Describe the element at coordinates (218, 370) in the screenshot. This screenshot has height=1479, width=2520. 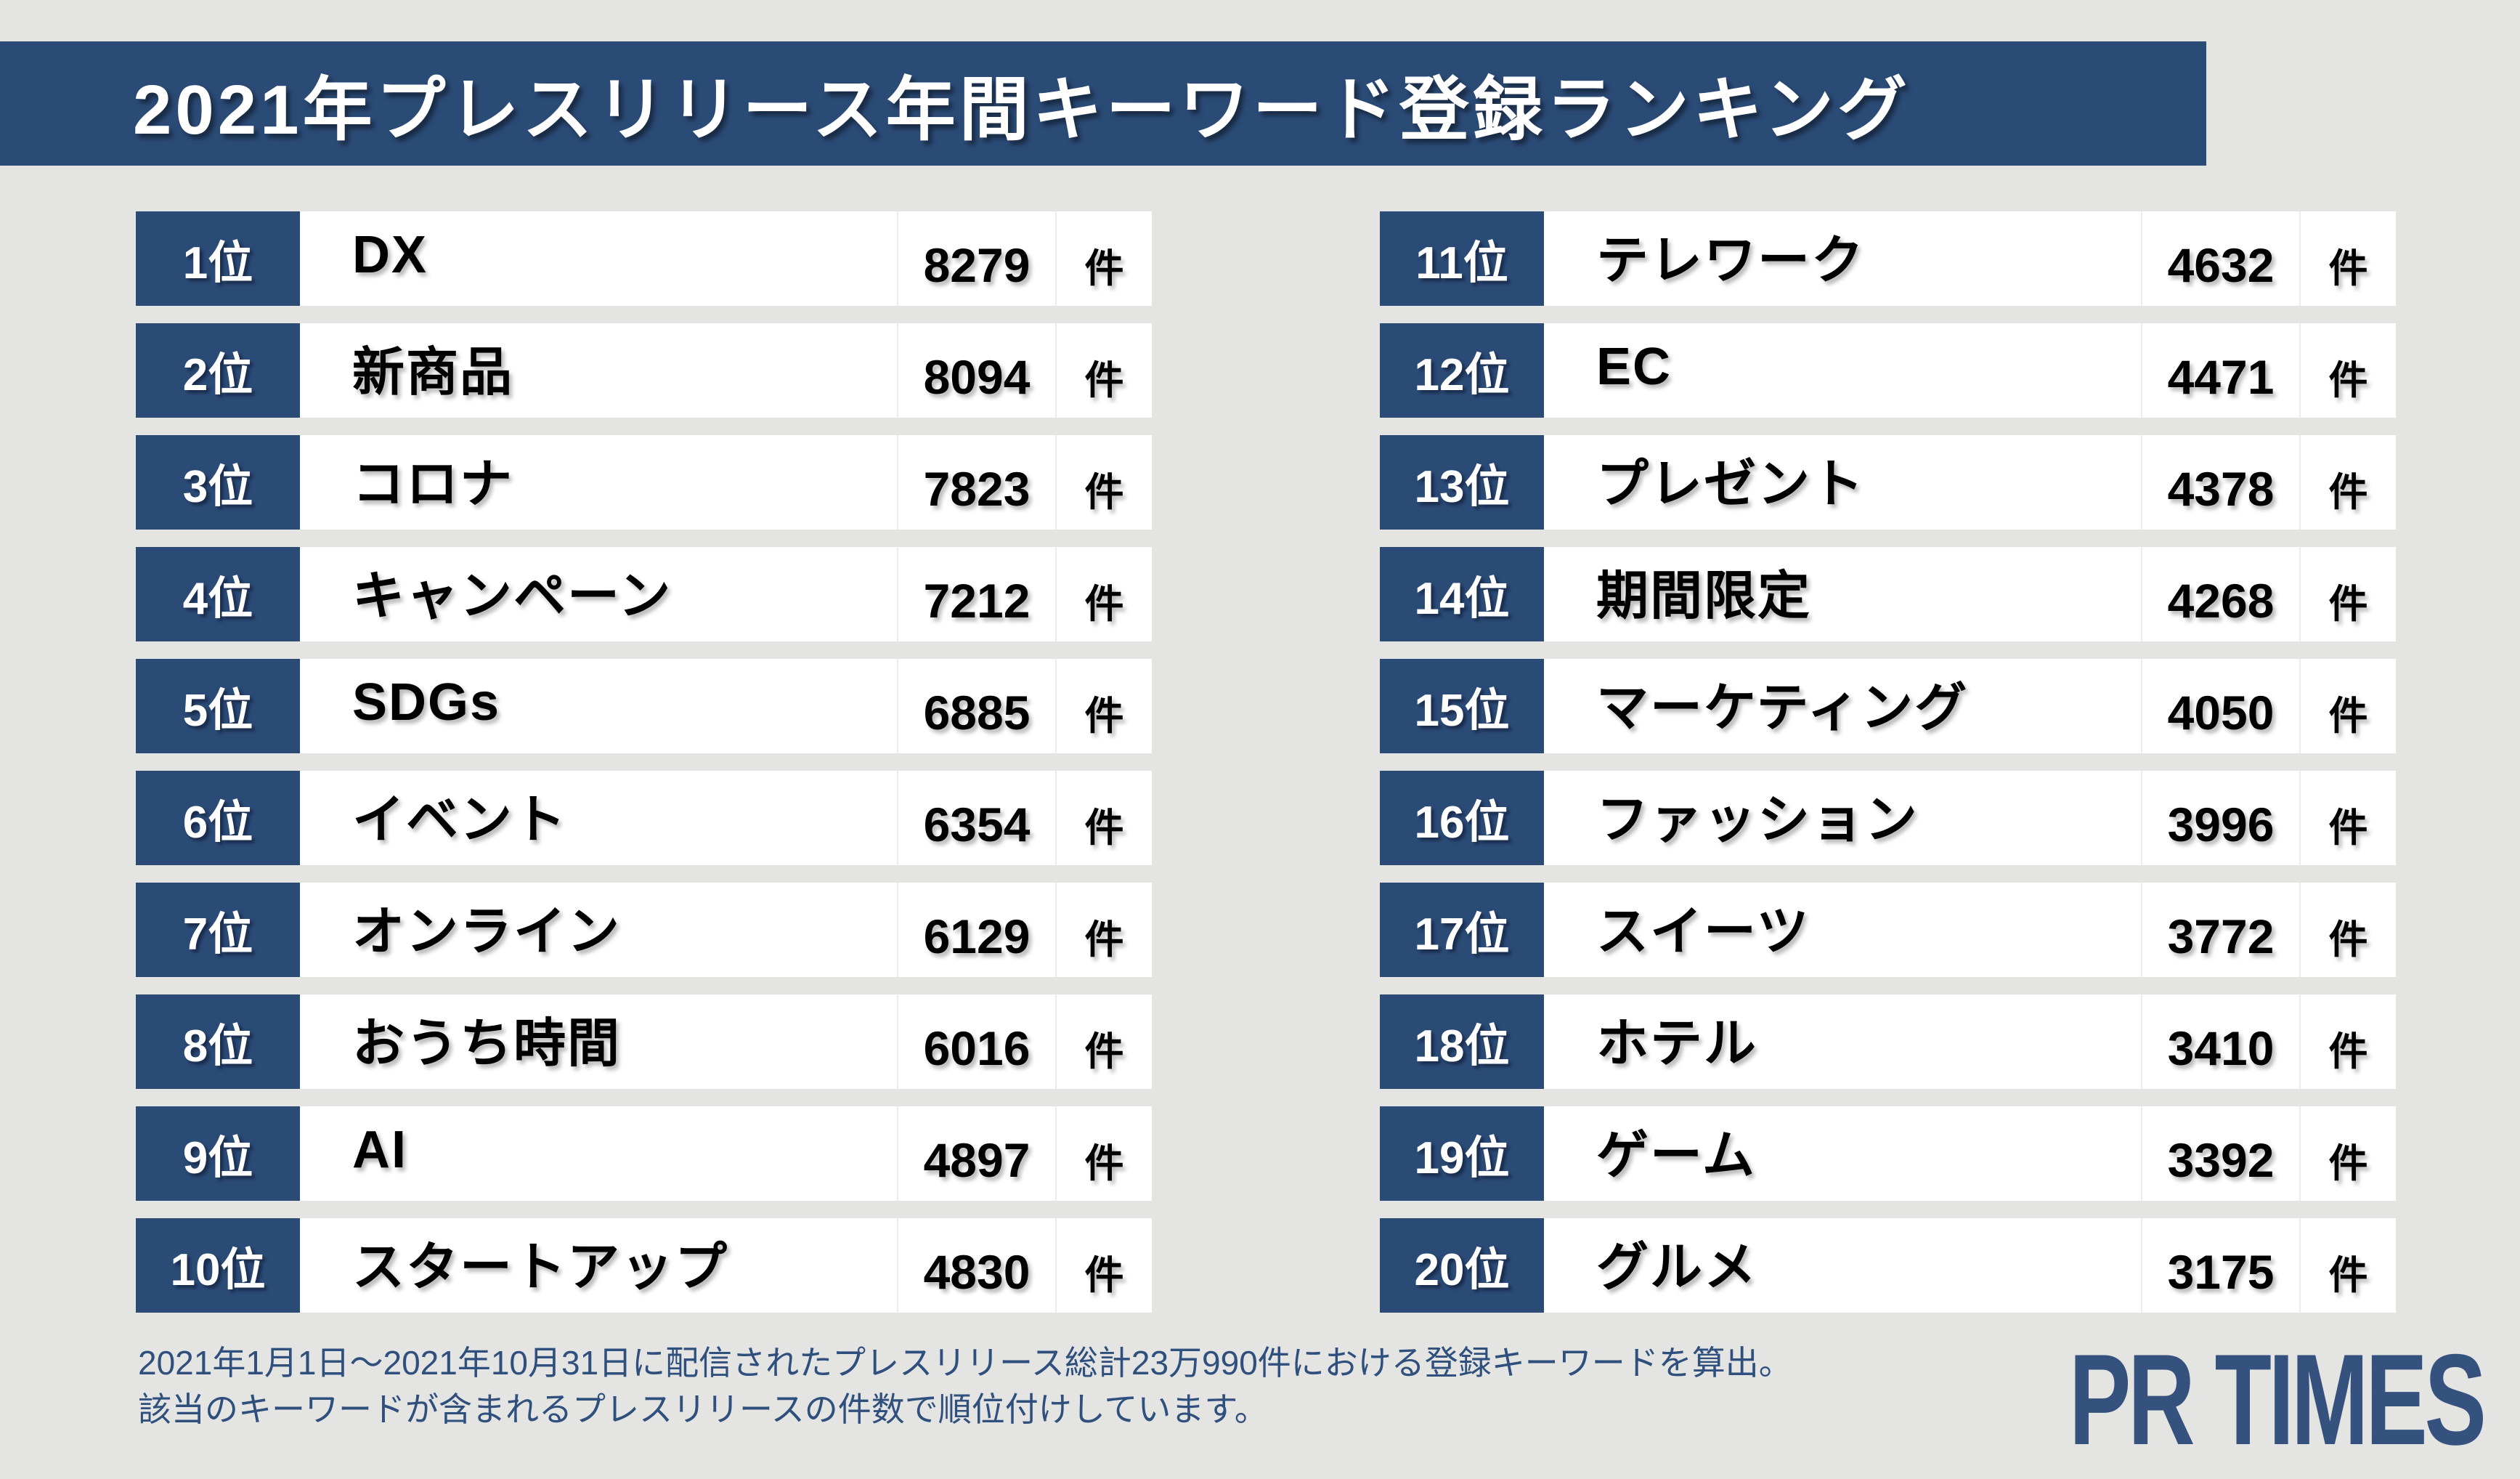
I see `rank-badge: 2位` at that location.